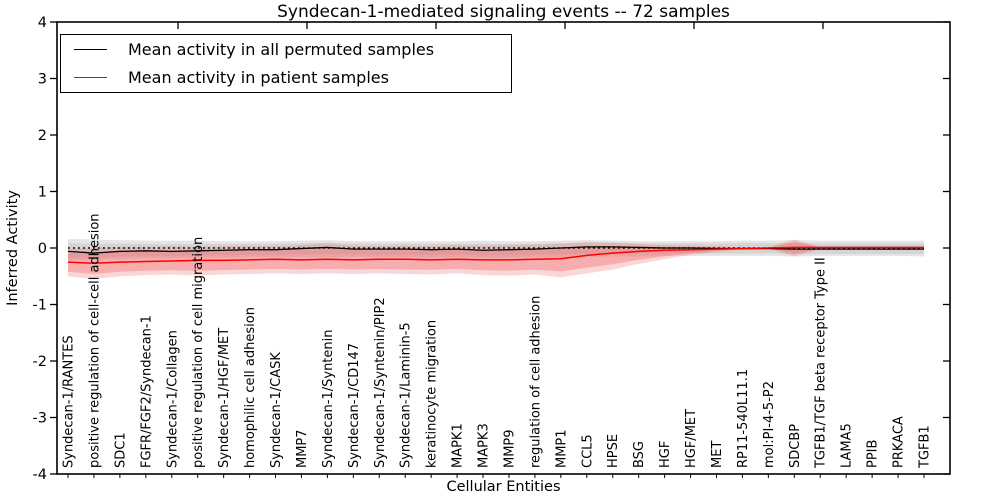 This screenshot has width=1000, height=500. What do you see at coordinates (691, 438) in the screenshot?
I see `x-category-label: HGF/MET` at bounding box center [691, 438].